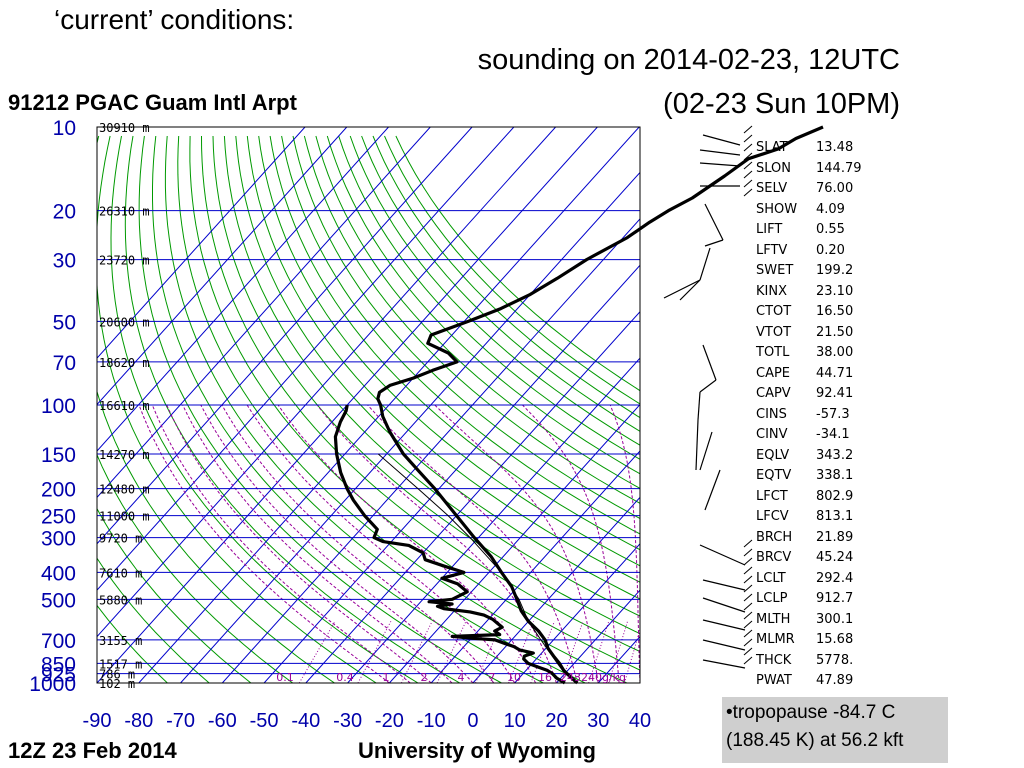 The image size is (1024, 768). What do you see at coordinates (771, 291) in the screenshot?
I see `index-name: KINX` at bounding box center [771, 291].